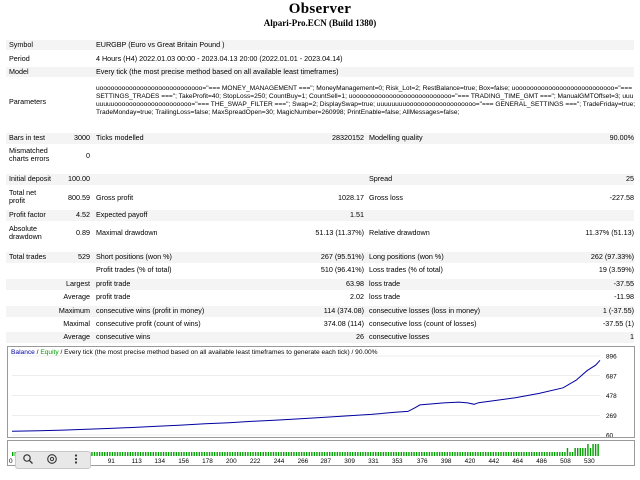 The width and height of the screenshot is (640, 480). What do you see at coordinates (385, 296) in the screenshot?
I see `average-loss-label: loss trade` at bounding box center [385, 296].